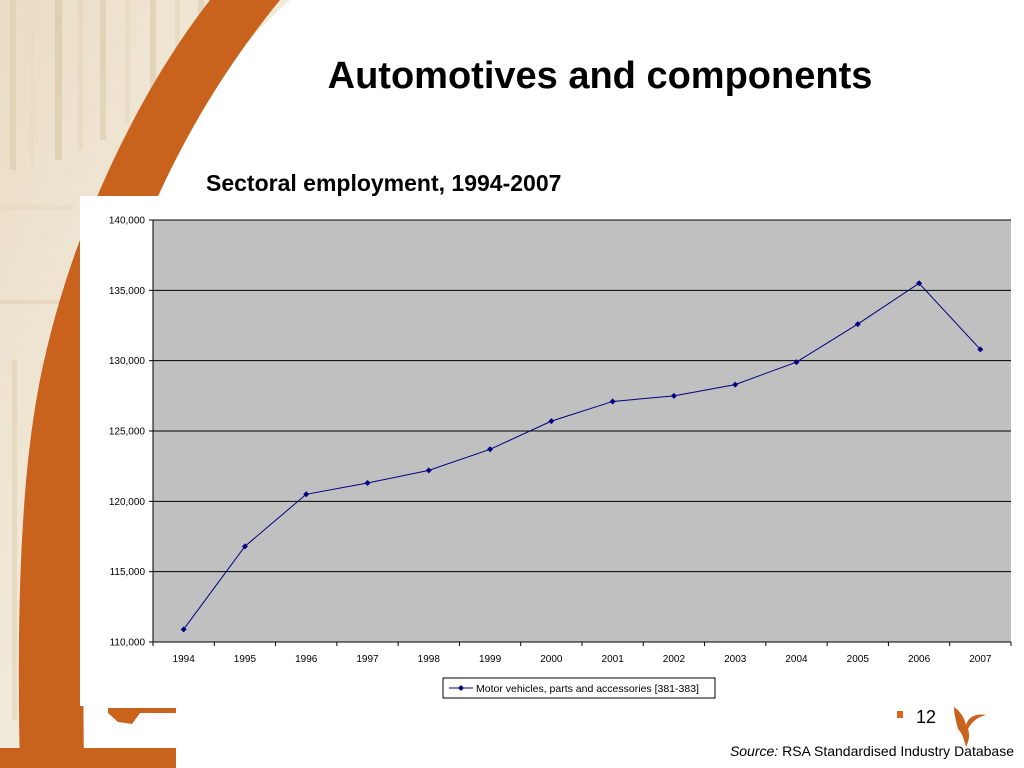 The height and width of the screenshot is (768, 1024). I want to click on y-tick-label: 110,000, so click(128, 643).